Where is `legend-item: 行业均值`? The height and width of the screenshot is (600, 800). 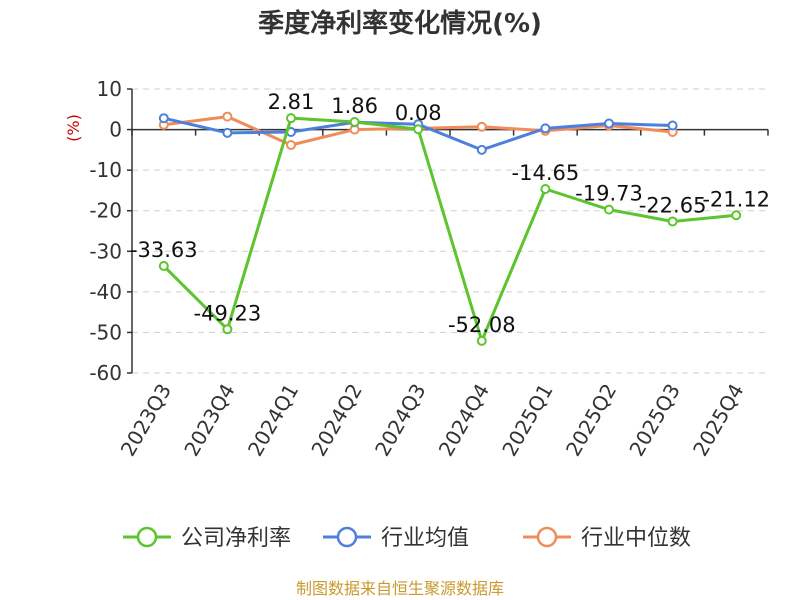
legend-item: 行业均值 is located at coordinates (396, 538).